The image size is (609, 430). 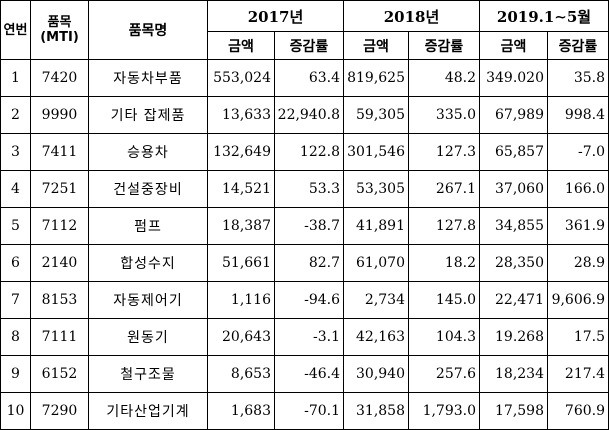 I want to click on header-change-2018: 증감률, so click(x=444, y=45).